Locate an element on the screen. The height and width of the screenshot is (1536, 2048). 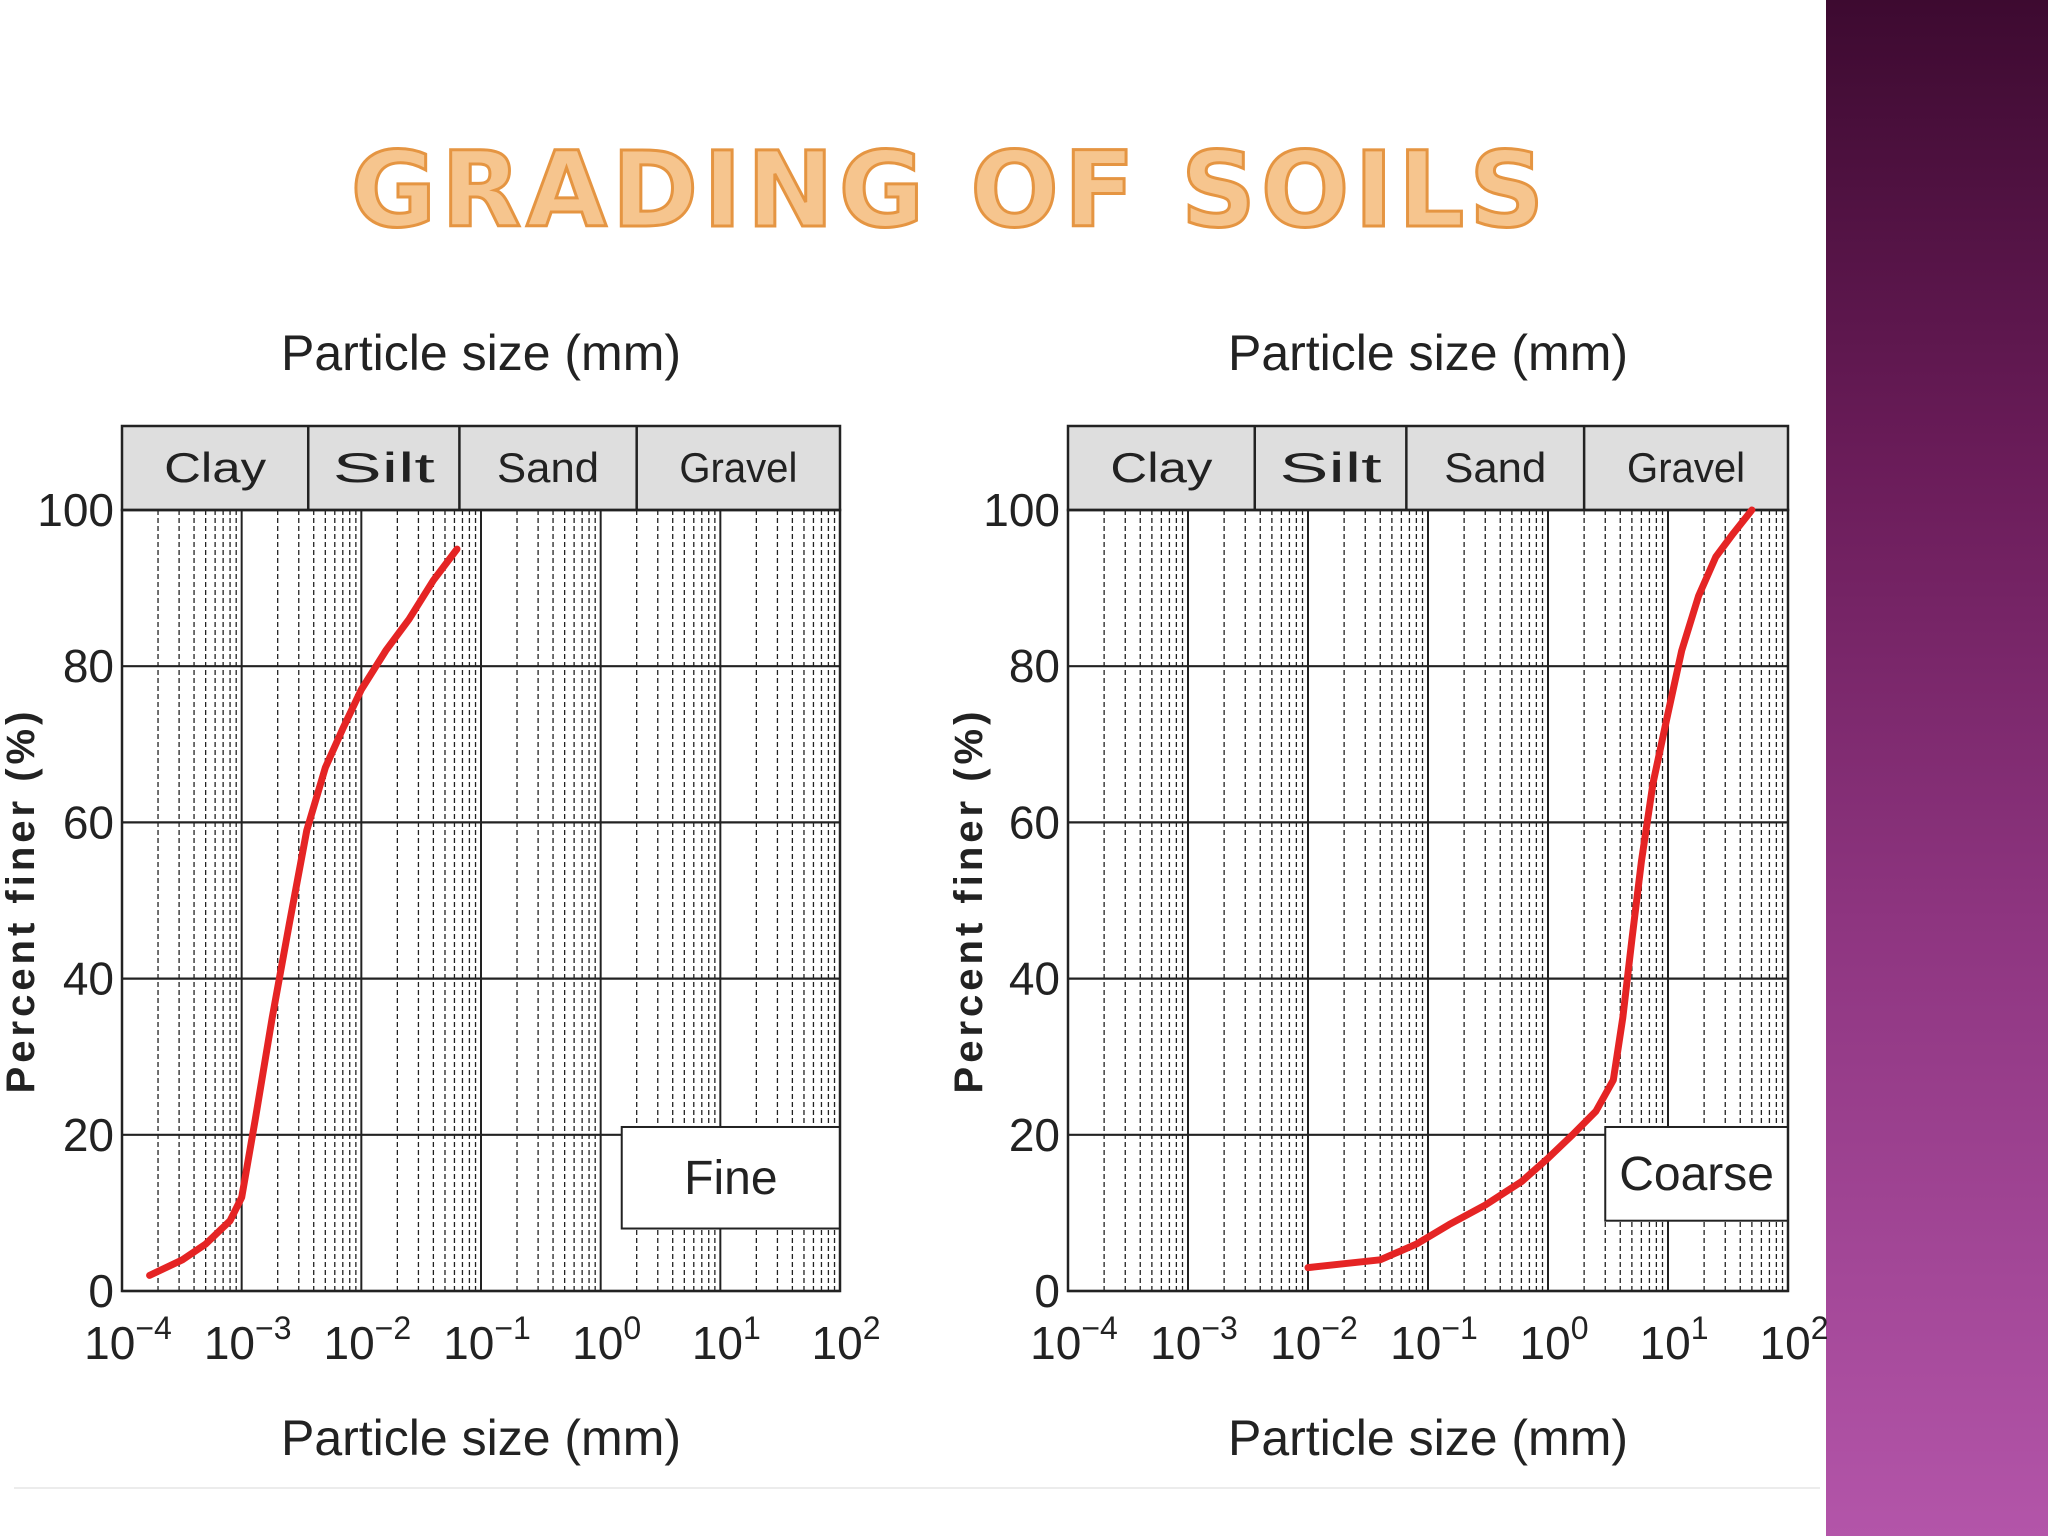
decorative-side-bar is located at coordinates (1937, 768).